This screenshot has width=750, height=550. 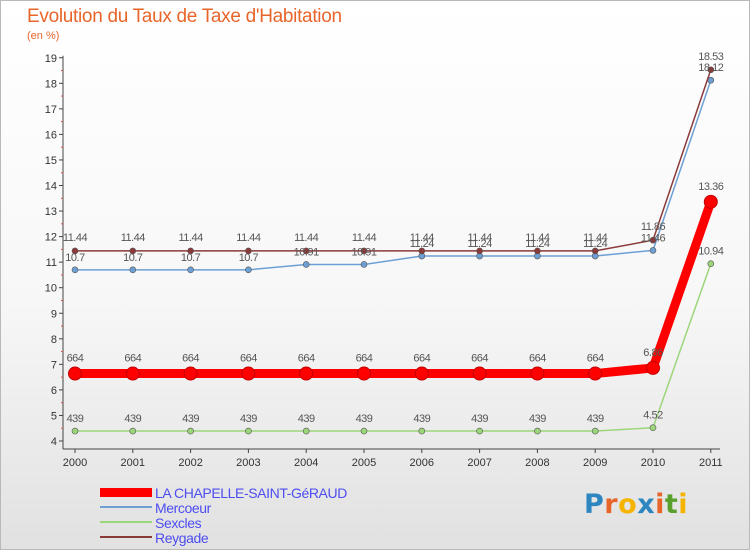 I want to click on x-tick-label: 2004, so click(x=306, y=463).